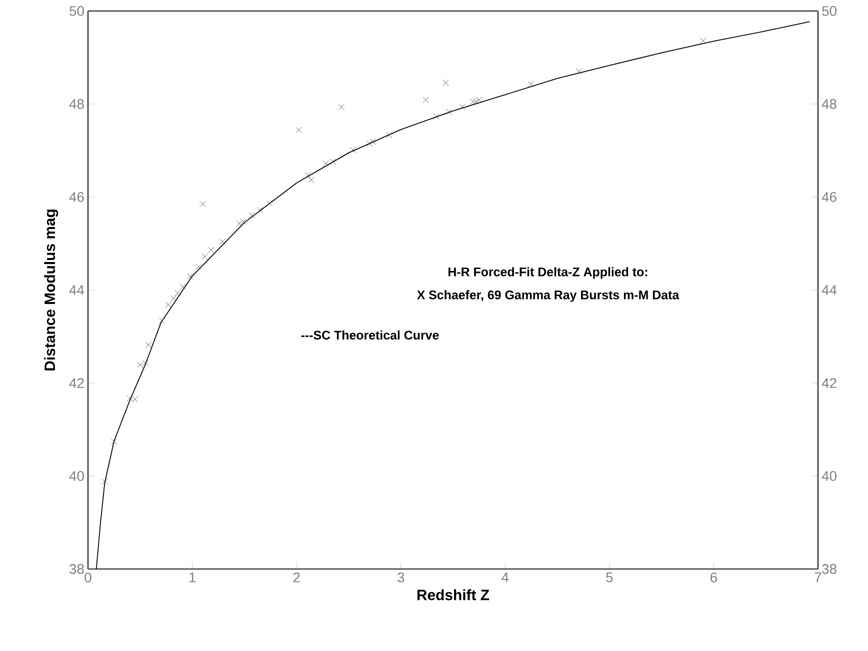  Describe the element at coordinates (76, 197) in the screenshot. I see `y-tick-label: 46` at that location.